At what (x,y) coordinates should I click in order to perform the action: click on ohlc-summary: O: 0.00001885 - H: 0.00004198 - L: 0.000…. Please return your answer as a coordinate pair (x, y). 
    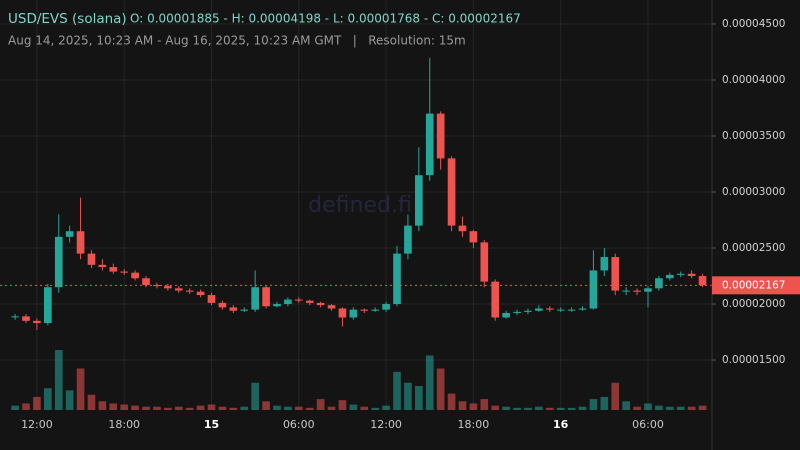
    Looking at the image, I should click on (325, 19).